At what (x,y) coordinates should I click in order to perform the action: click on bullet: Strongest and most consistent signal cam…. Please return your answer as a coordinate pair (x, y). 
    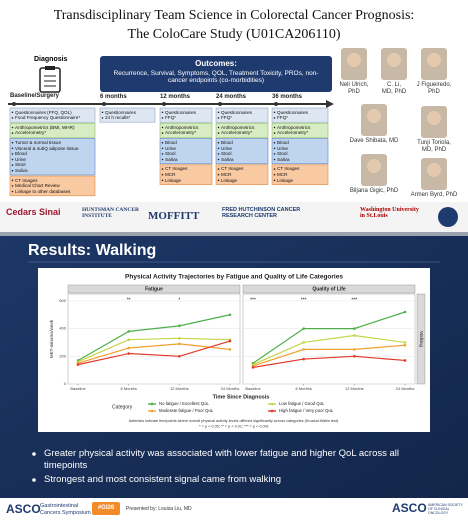
    Looking at the image, I should click on (163, 479).